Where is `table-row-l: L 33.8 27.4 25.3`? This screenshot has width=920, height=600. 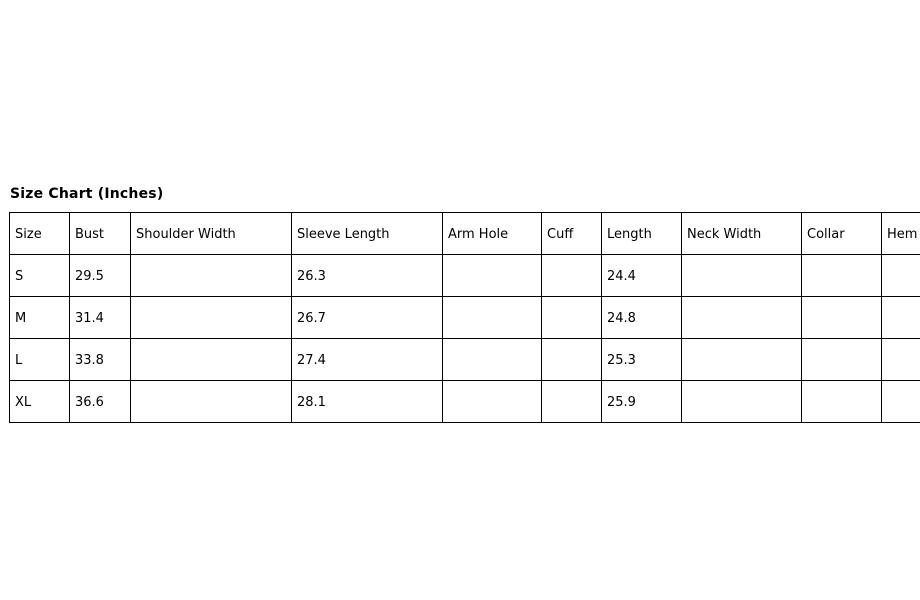 table-row-l: L 33.8 27.4 25.3 is located at coordinates (464, 359).